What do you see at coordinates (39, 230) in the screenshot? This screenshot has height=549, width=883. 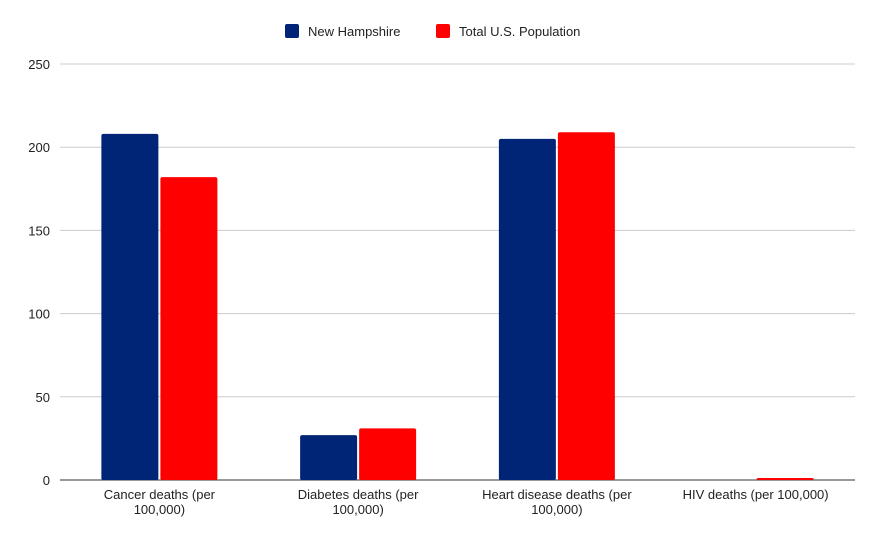 I see `y-tick-label: 150` at bounding box center [39, 230].